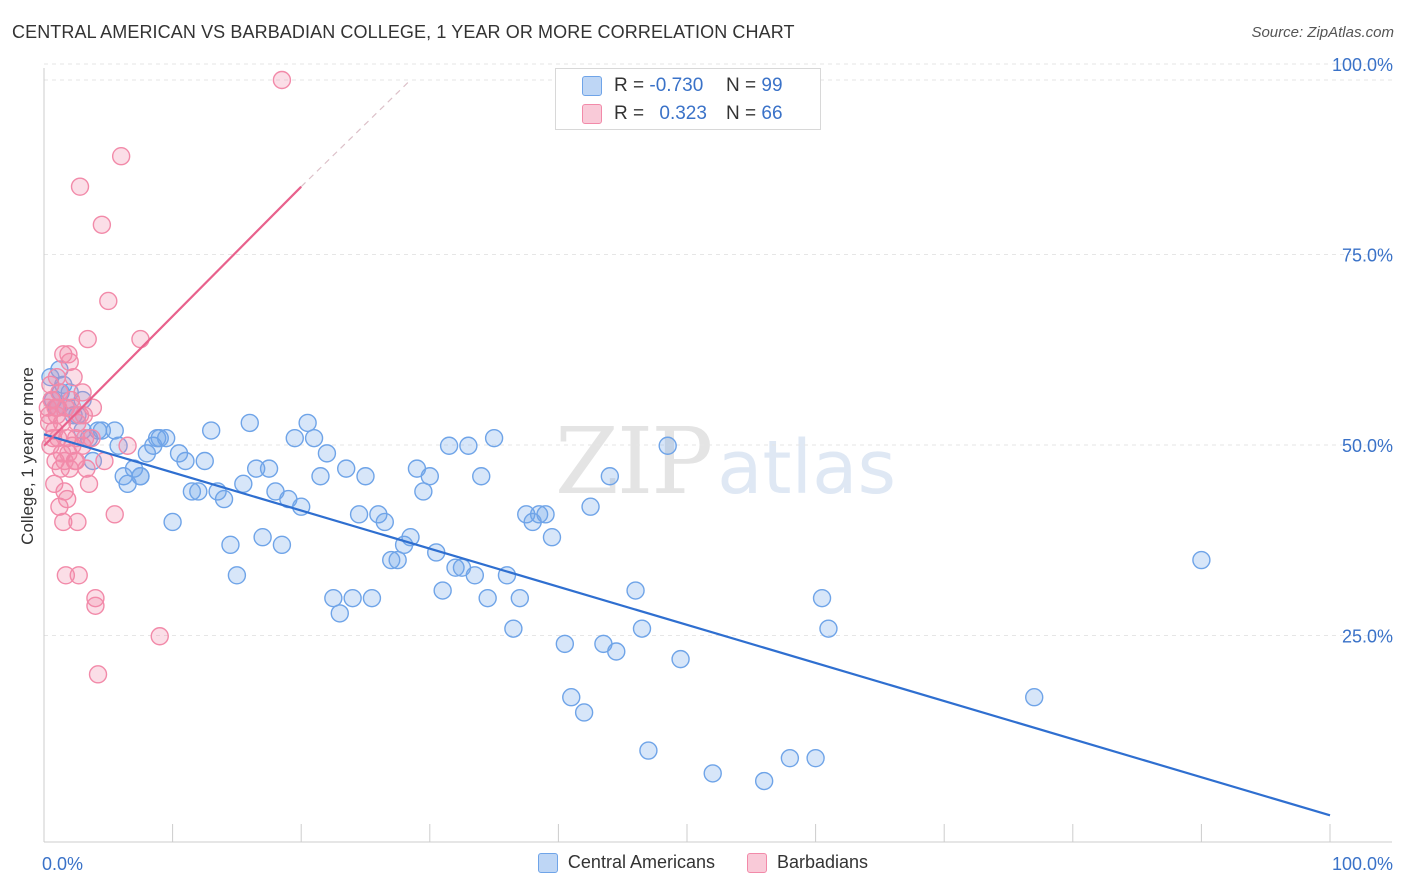 The width and height of the screenshot is (1406, 892). Describe the element at coordinates (676, 85) in the screenshot. I see `legend-r-value: -0.730` at that location.